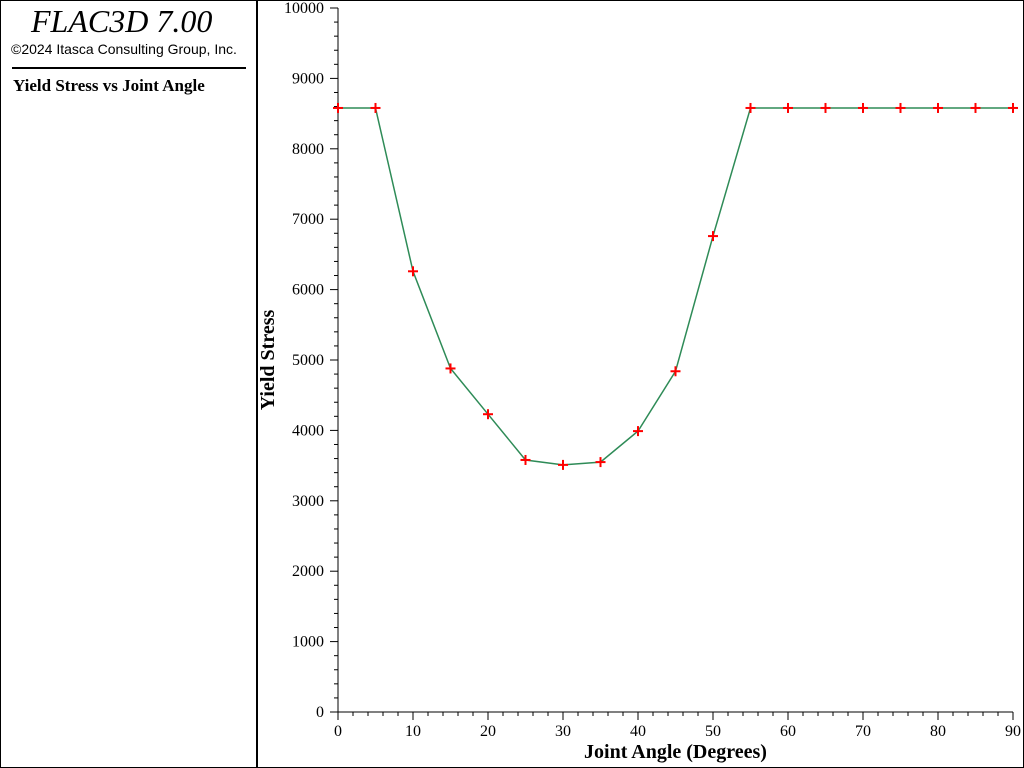 This screenshot has width=1024, height=768. Describe the element at coordinates (268, 360) in the screenshot. I see `y-axis-label: Yield Stress` at that location.